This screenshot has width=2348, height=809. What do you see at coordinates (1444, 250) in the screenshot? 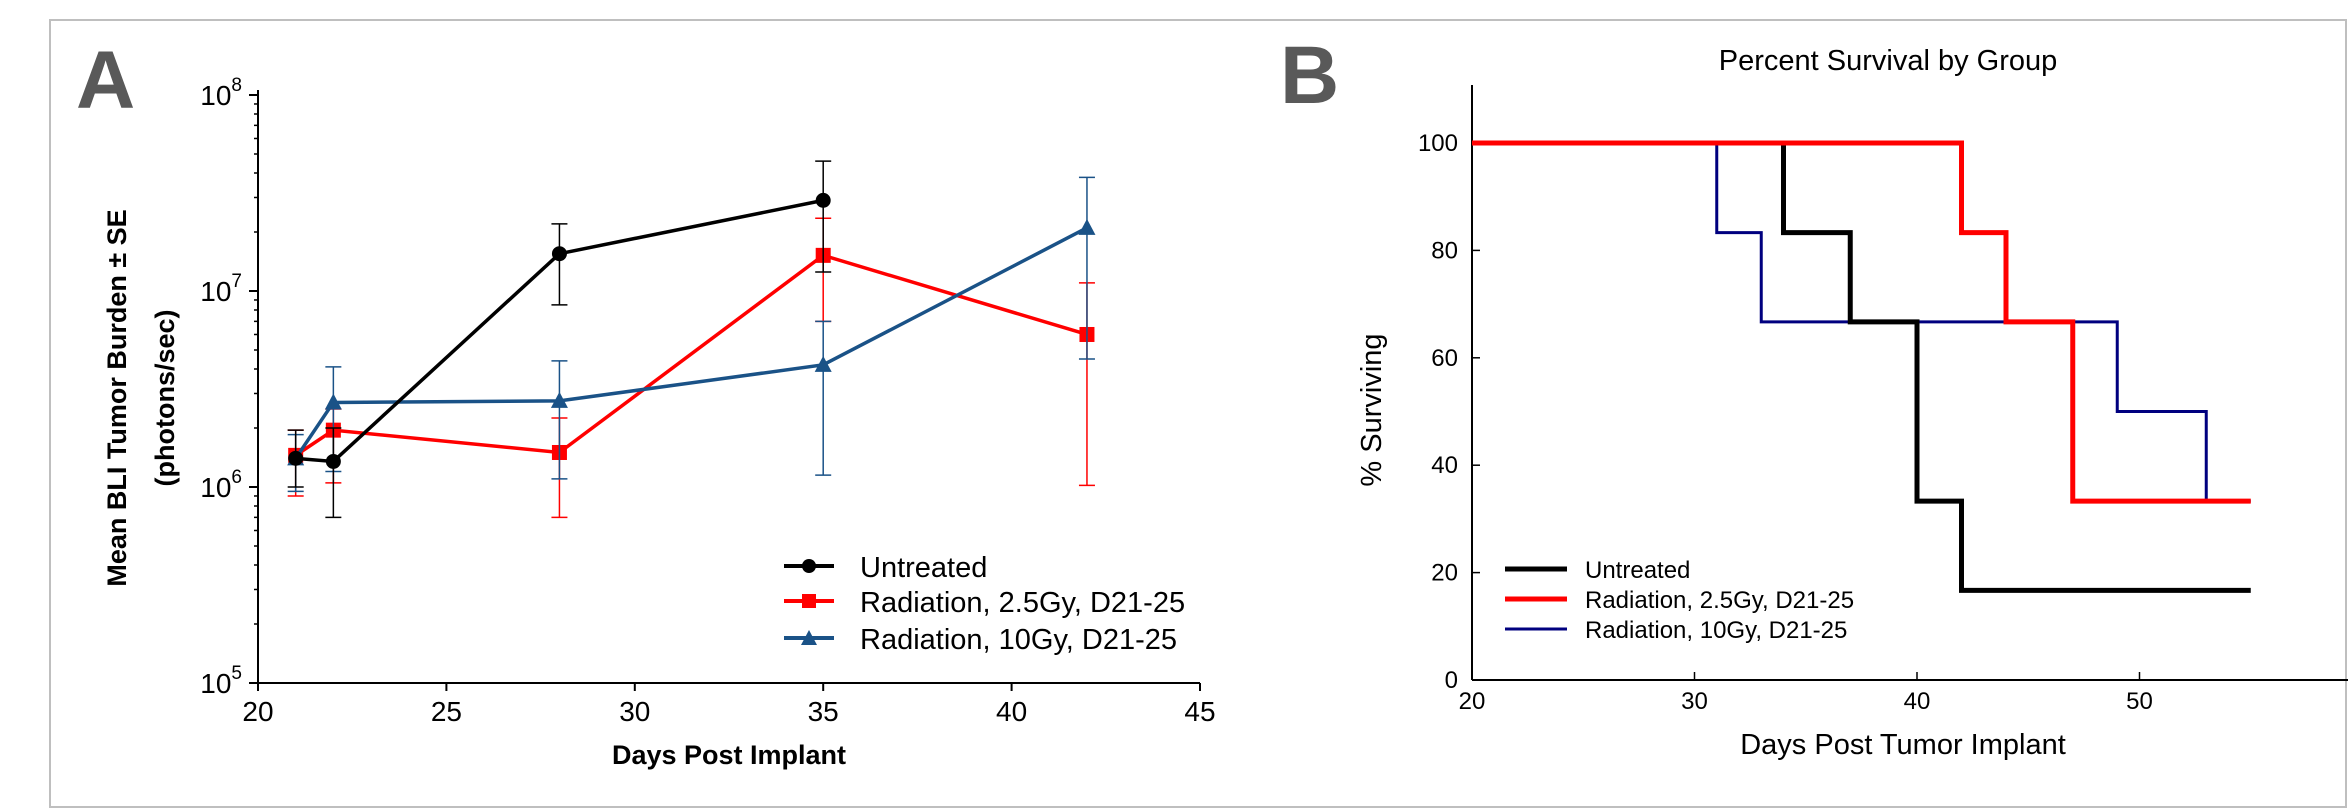
I see `y-tick-label: 80` at bounding box center [1444, 250].